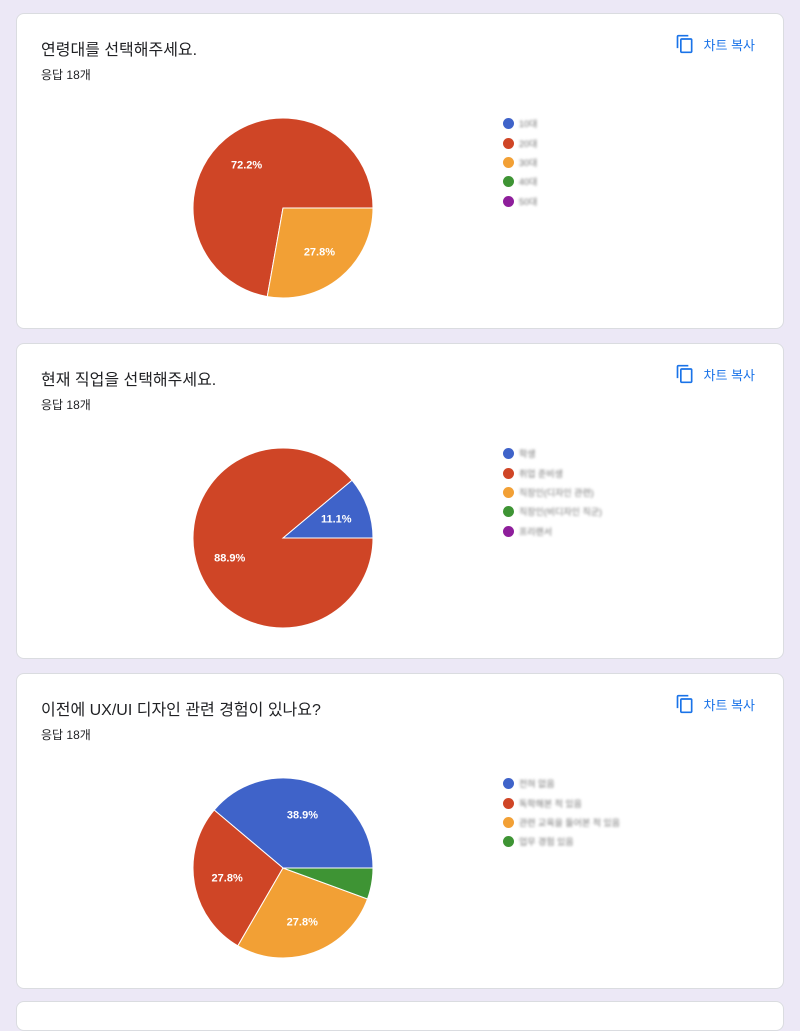 The image size is (800, 1031). I want to click on slice-label-0: 11.1%, so click(336, 520).